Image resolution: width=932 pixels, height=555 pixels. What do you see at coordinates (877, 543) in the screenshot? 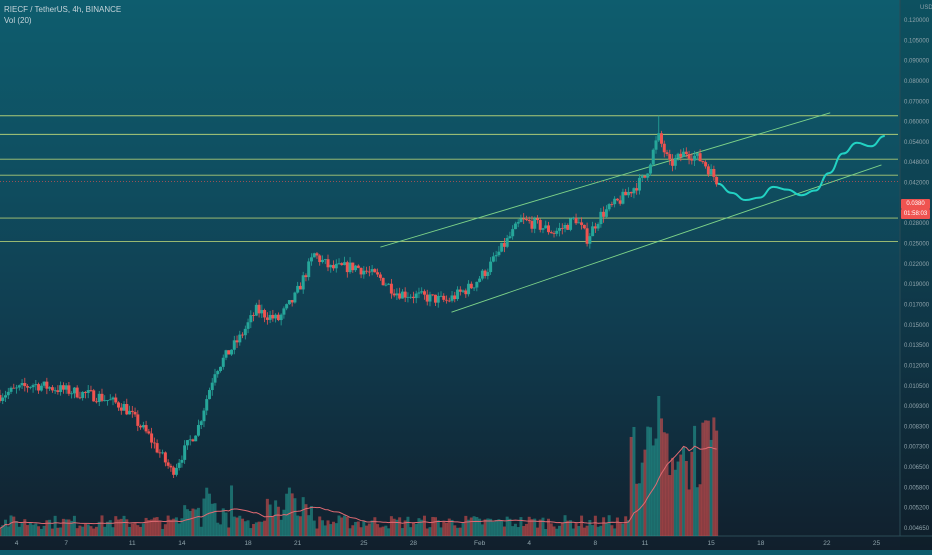
I see `time-tick-label: 25` at bounding box center [877, 543].